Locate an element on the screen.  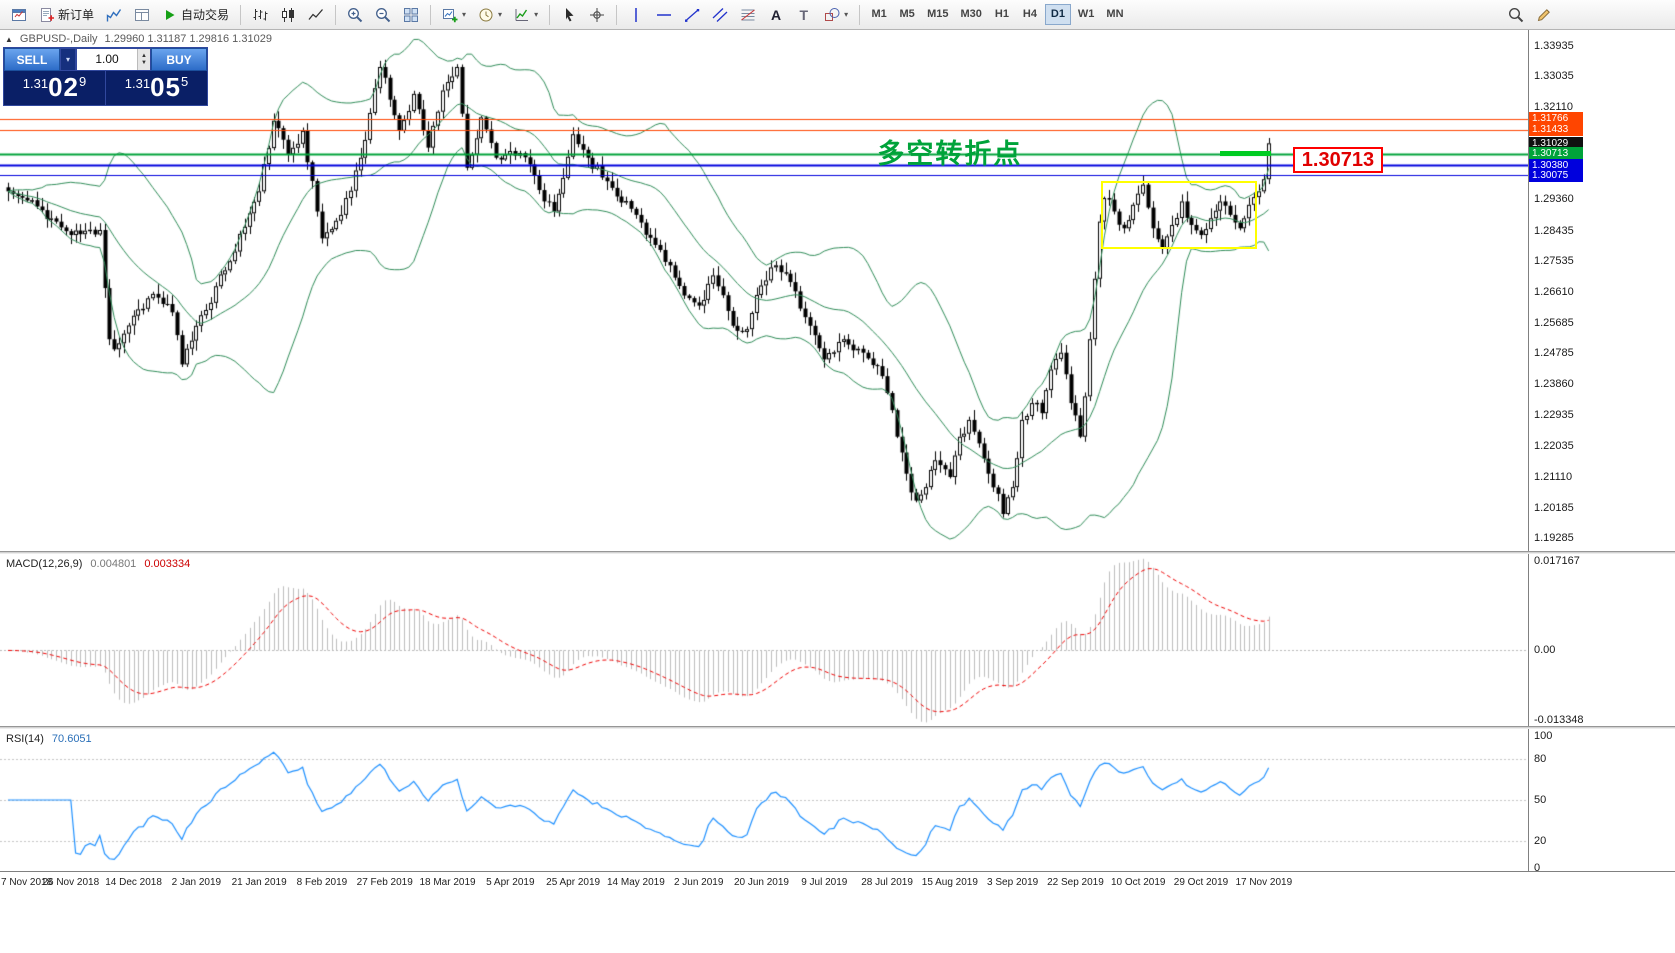
trendline-button is located at coordinates (692, 15).